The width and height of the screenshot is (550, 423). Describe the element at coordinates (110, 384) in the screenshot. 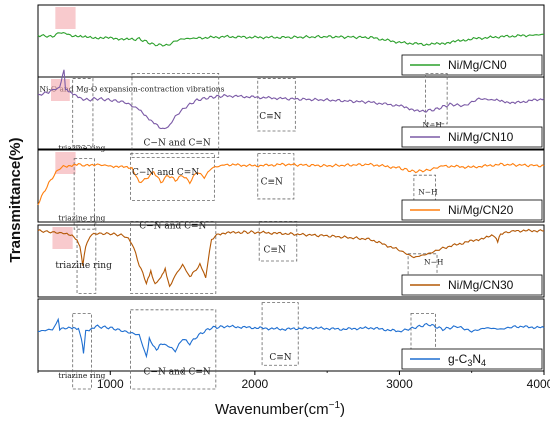

I see `x-tick-label: 1000` at that location.